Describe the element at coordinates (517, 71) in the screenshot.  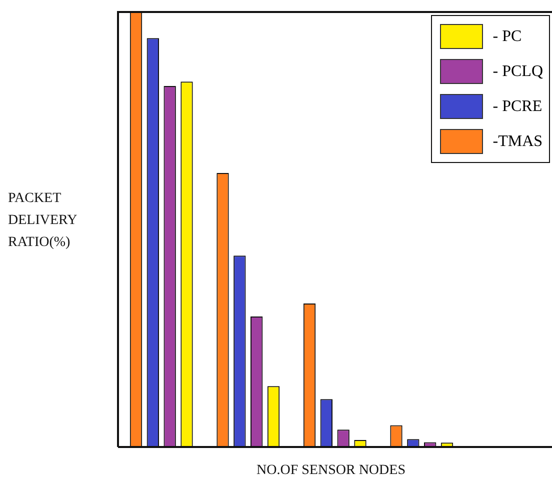
I see `legend-label: - PCLQ` at that location.